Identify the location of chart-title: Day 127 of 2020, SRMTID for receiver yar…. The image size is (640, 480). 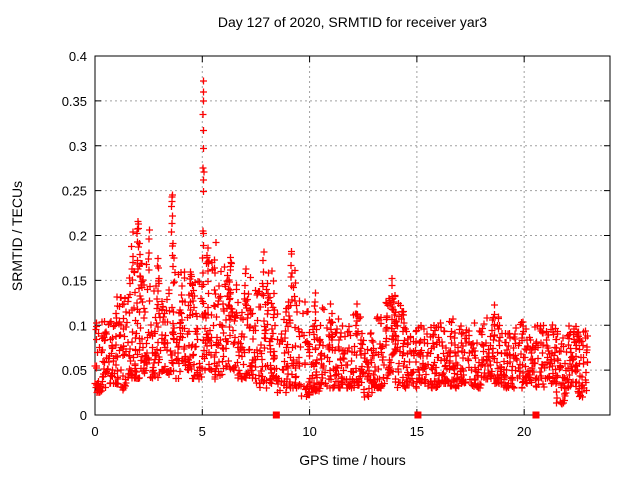
(352, 22).